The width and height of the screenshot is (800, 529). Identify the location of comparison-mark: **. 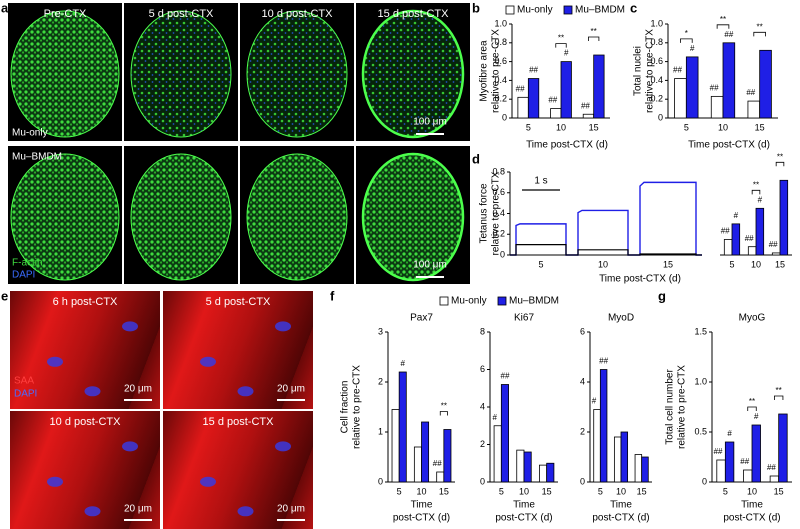
(779, 390).